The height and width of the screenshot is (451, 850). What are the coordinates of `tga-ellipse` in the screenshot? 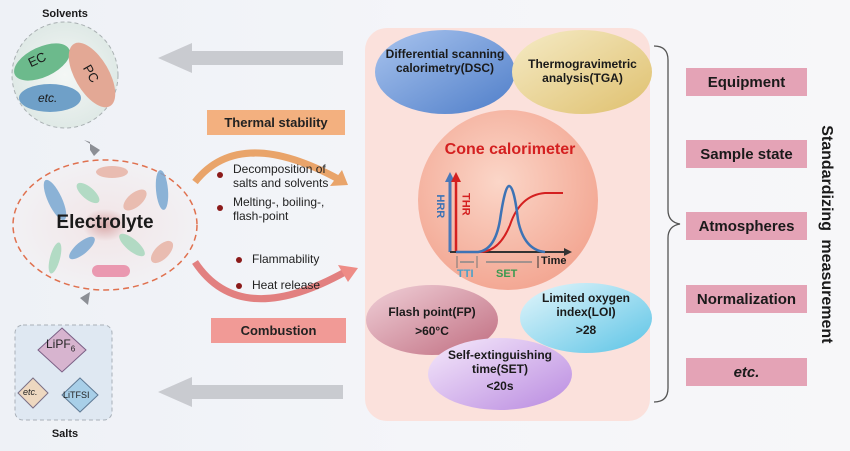 It's located at (582, 72).